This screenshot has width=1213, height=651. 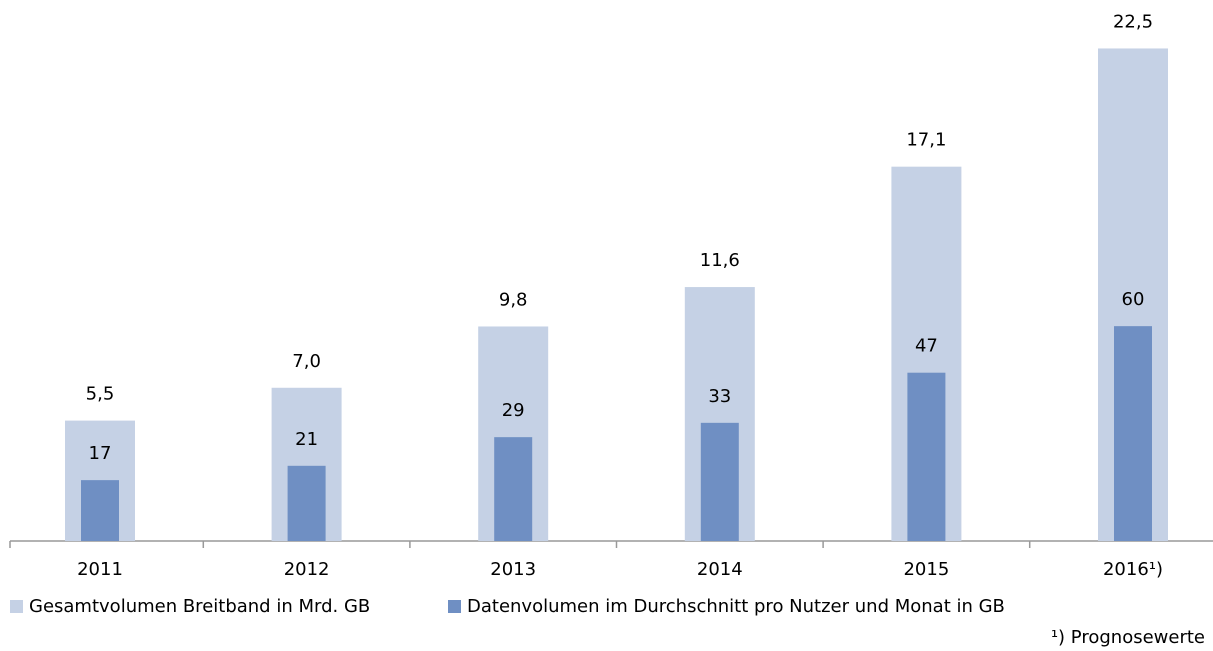 I want to click on data-label: 21, so click(x=306, y=439).